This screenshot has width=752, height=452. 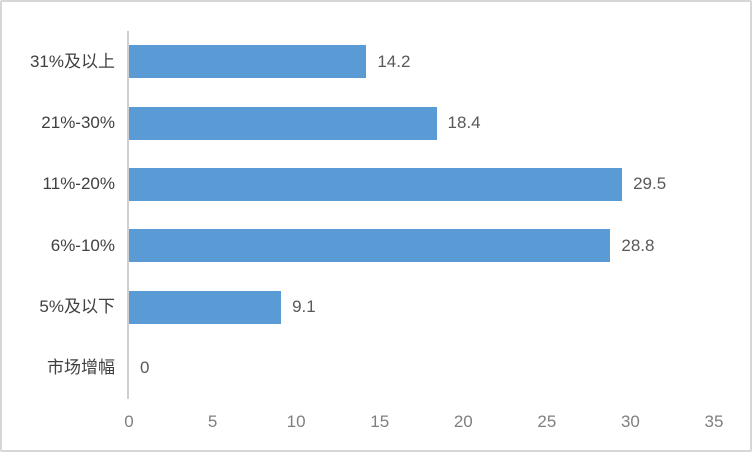 What do you see at coordinates (72, 61) in the screenshot?
I see `category-axis-label: 31%及以上` at bounding box center [72, 61].